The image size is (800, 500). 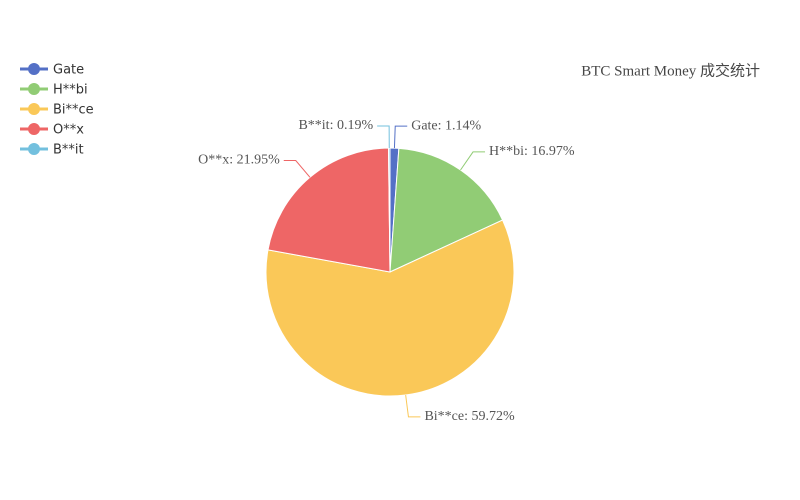 I want to click on data-label: H**bi: 16.97%, so click(x=532, y=151).